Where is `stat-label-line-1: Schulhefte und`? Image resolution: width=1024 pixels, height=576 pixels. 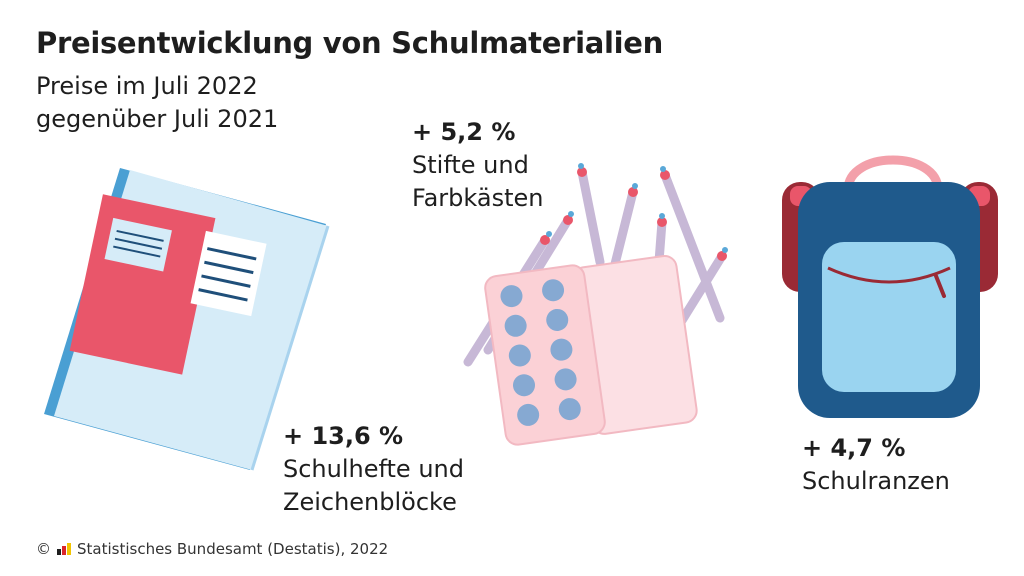
stat-label-line-1: Schulhefte und is located at coordinates (373, 469).